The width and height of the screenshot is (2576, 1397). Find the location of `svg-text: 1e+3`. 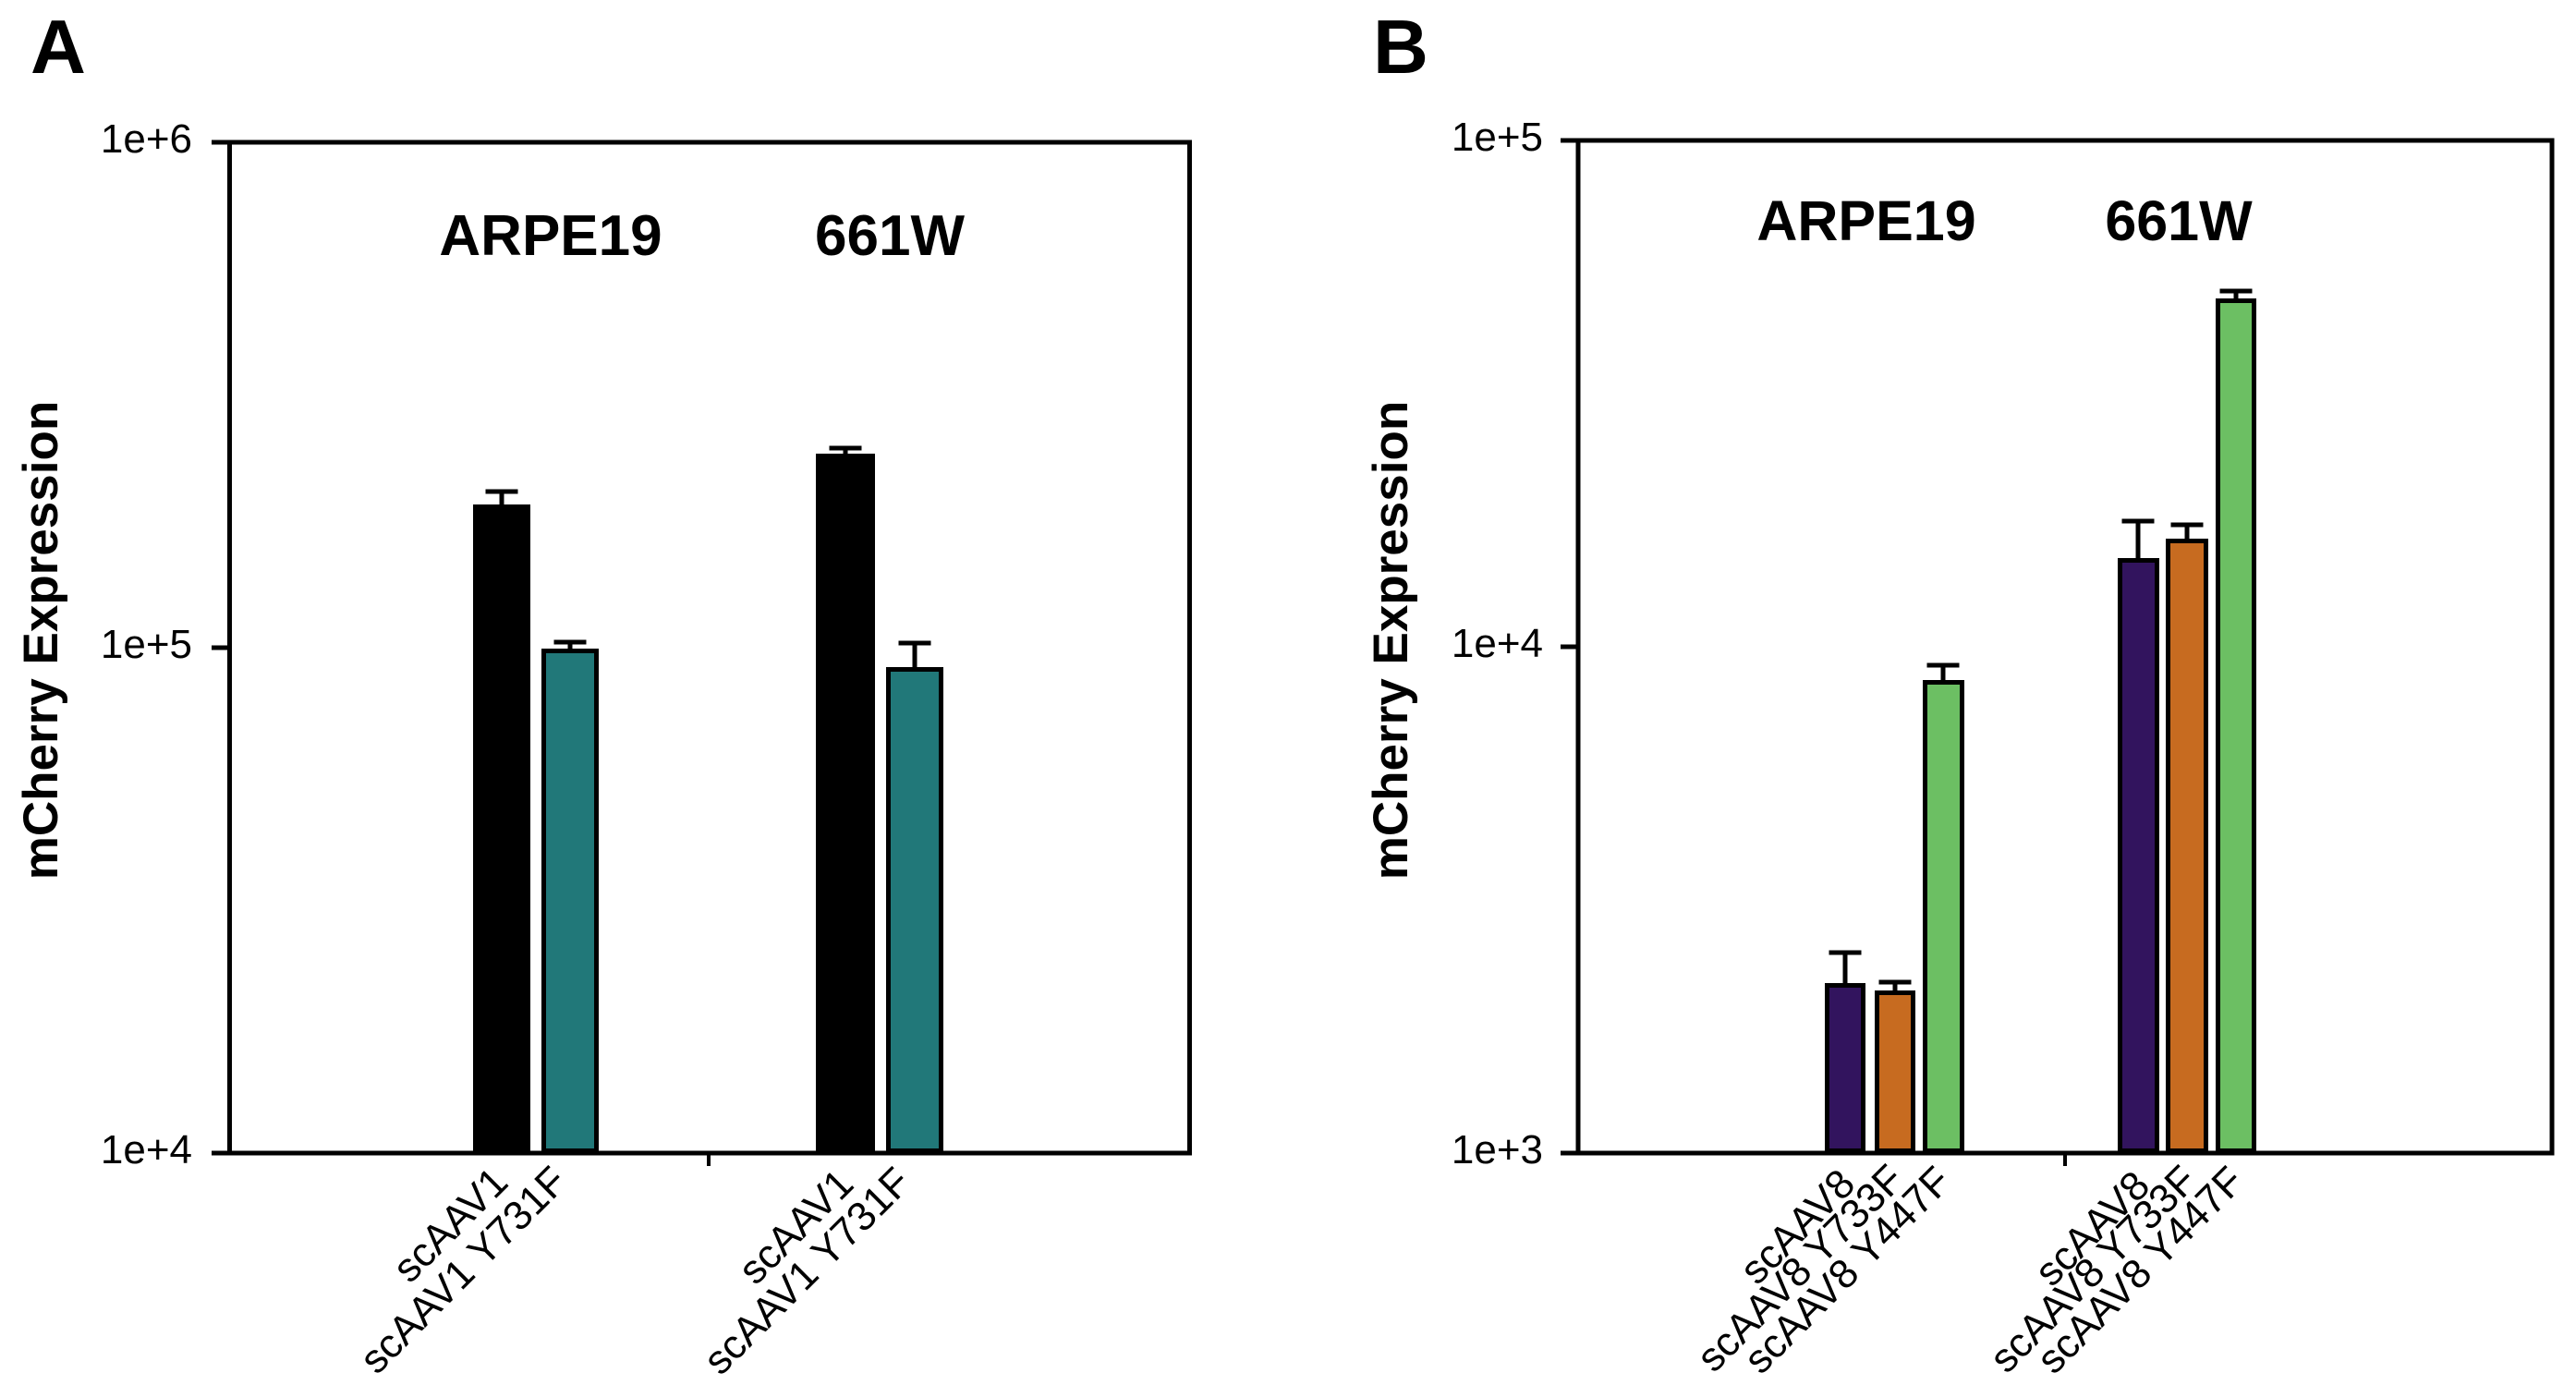

svg-text: 1e+3 is located at coordinates (1497, 1149).